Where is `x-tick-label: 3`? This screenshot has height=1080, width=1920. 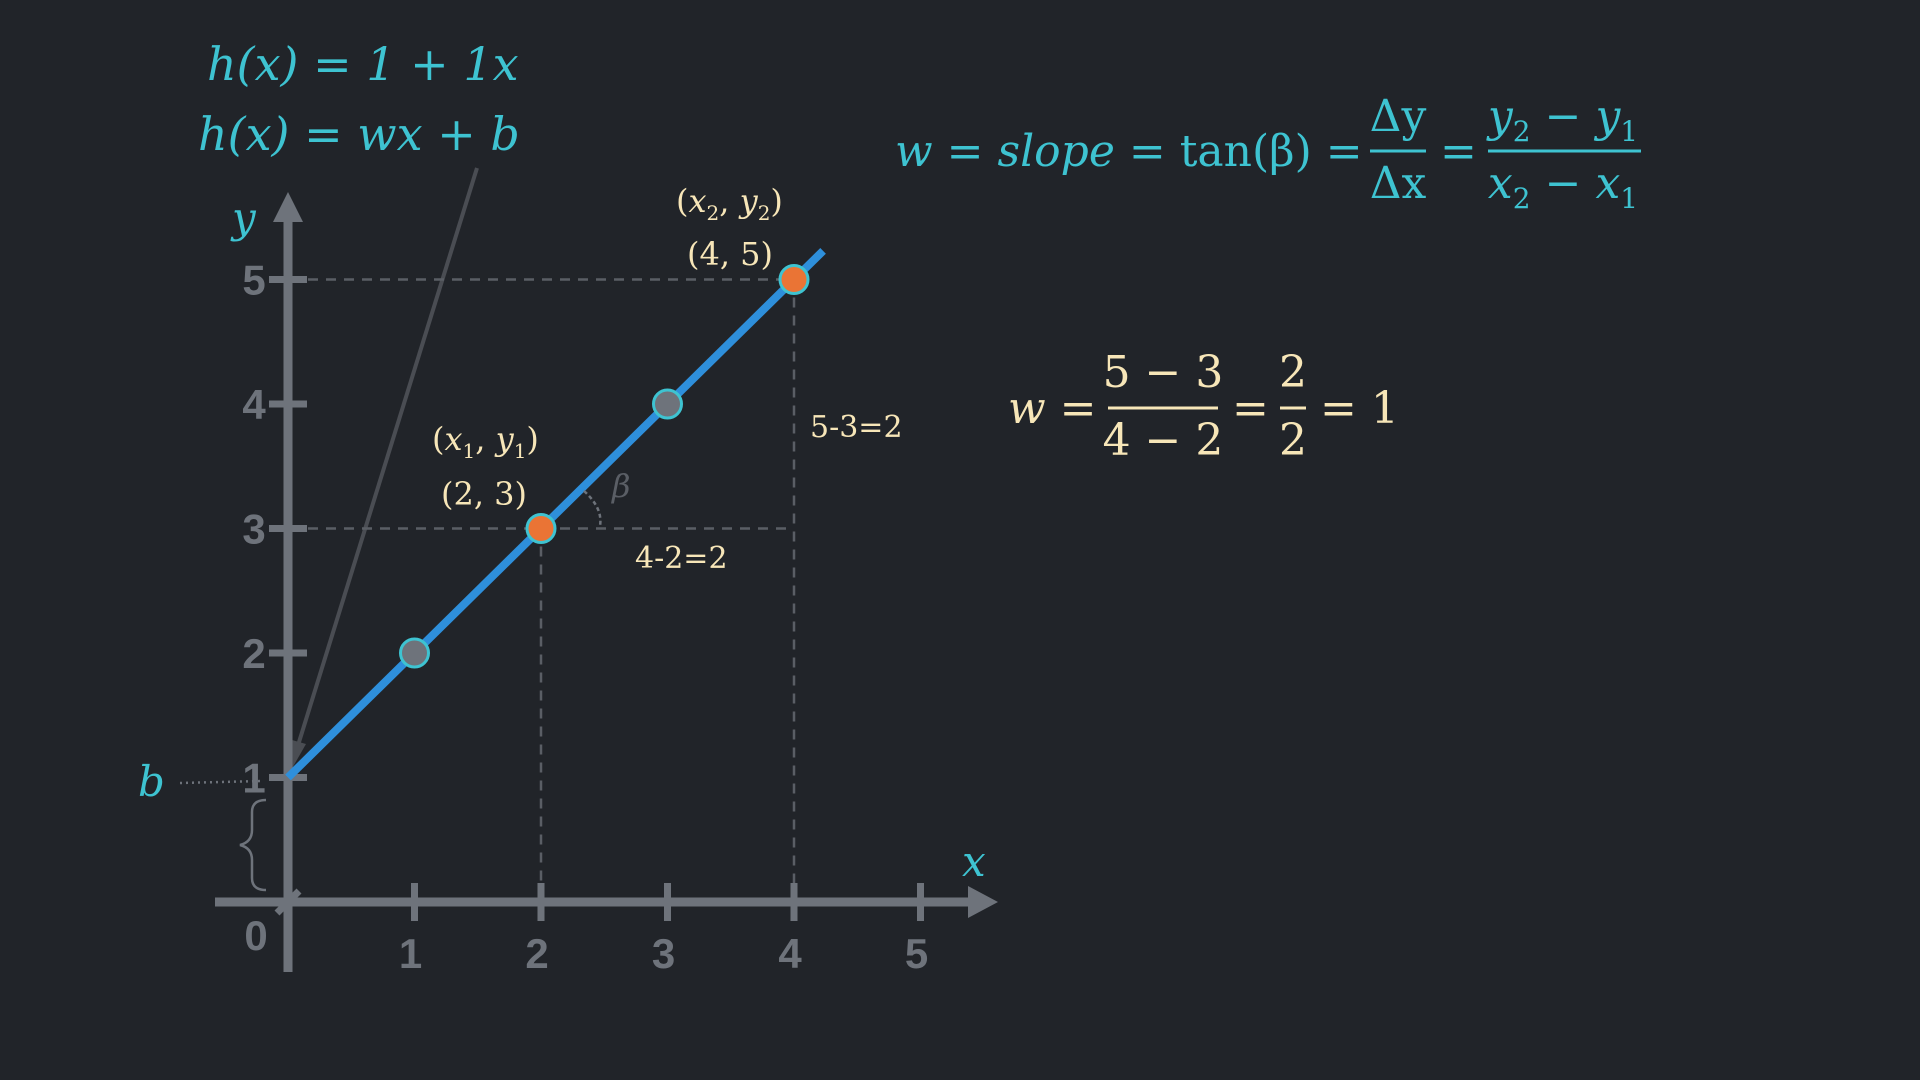
x-tick-label: 3 is located at coordinates (663, 953).